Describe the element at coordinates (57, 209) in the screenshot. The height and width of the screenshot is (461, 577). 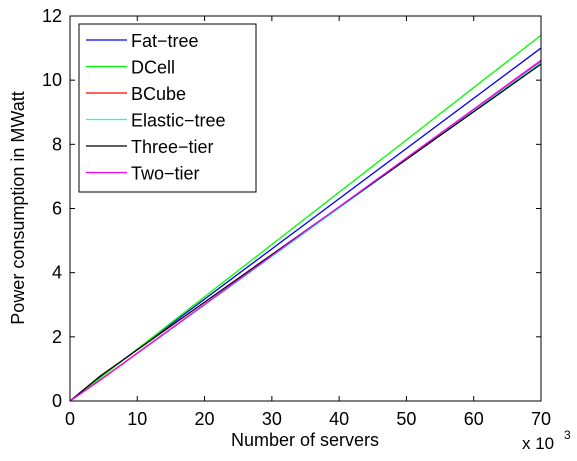
I see `y-tick-label: 6` at that location.